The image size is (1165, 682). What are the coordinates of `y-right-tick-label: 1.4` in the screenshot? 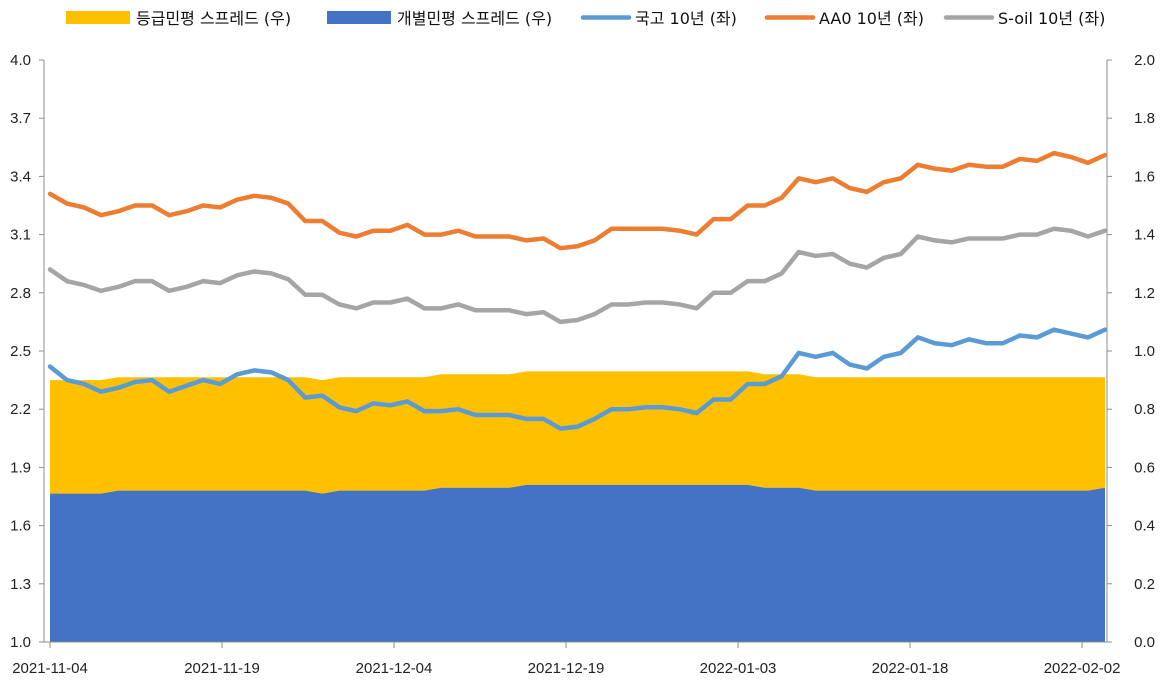 It's located at (1144, 235).